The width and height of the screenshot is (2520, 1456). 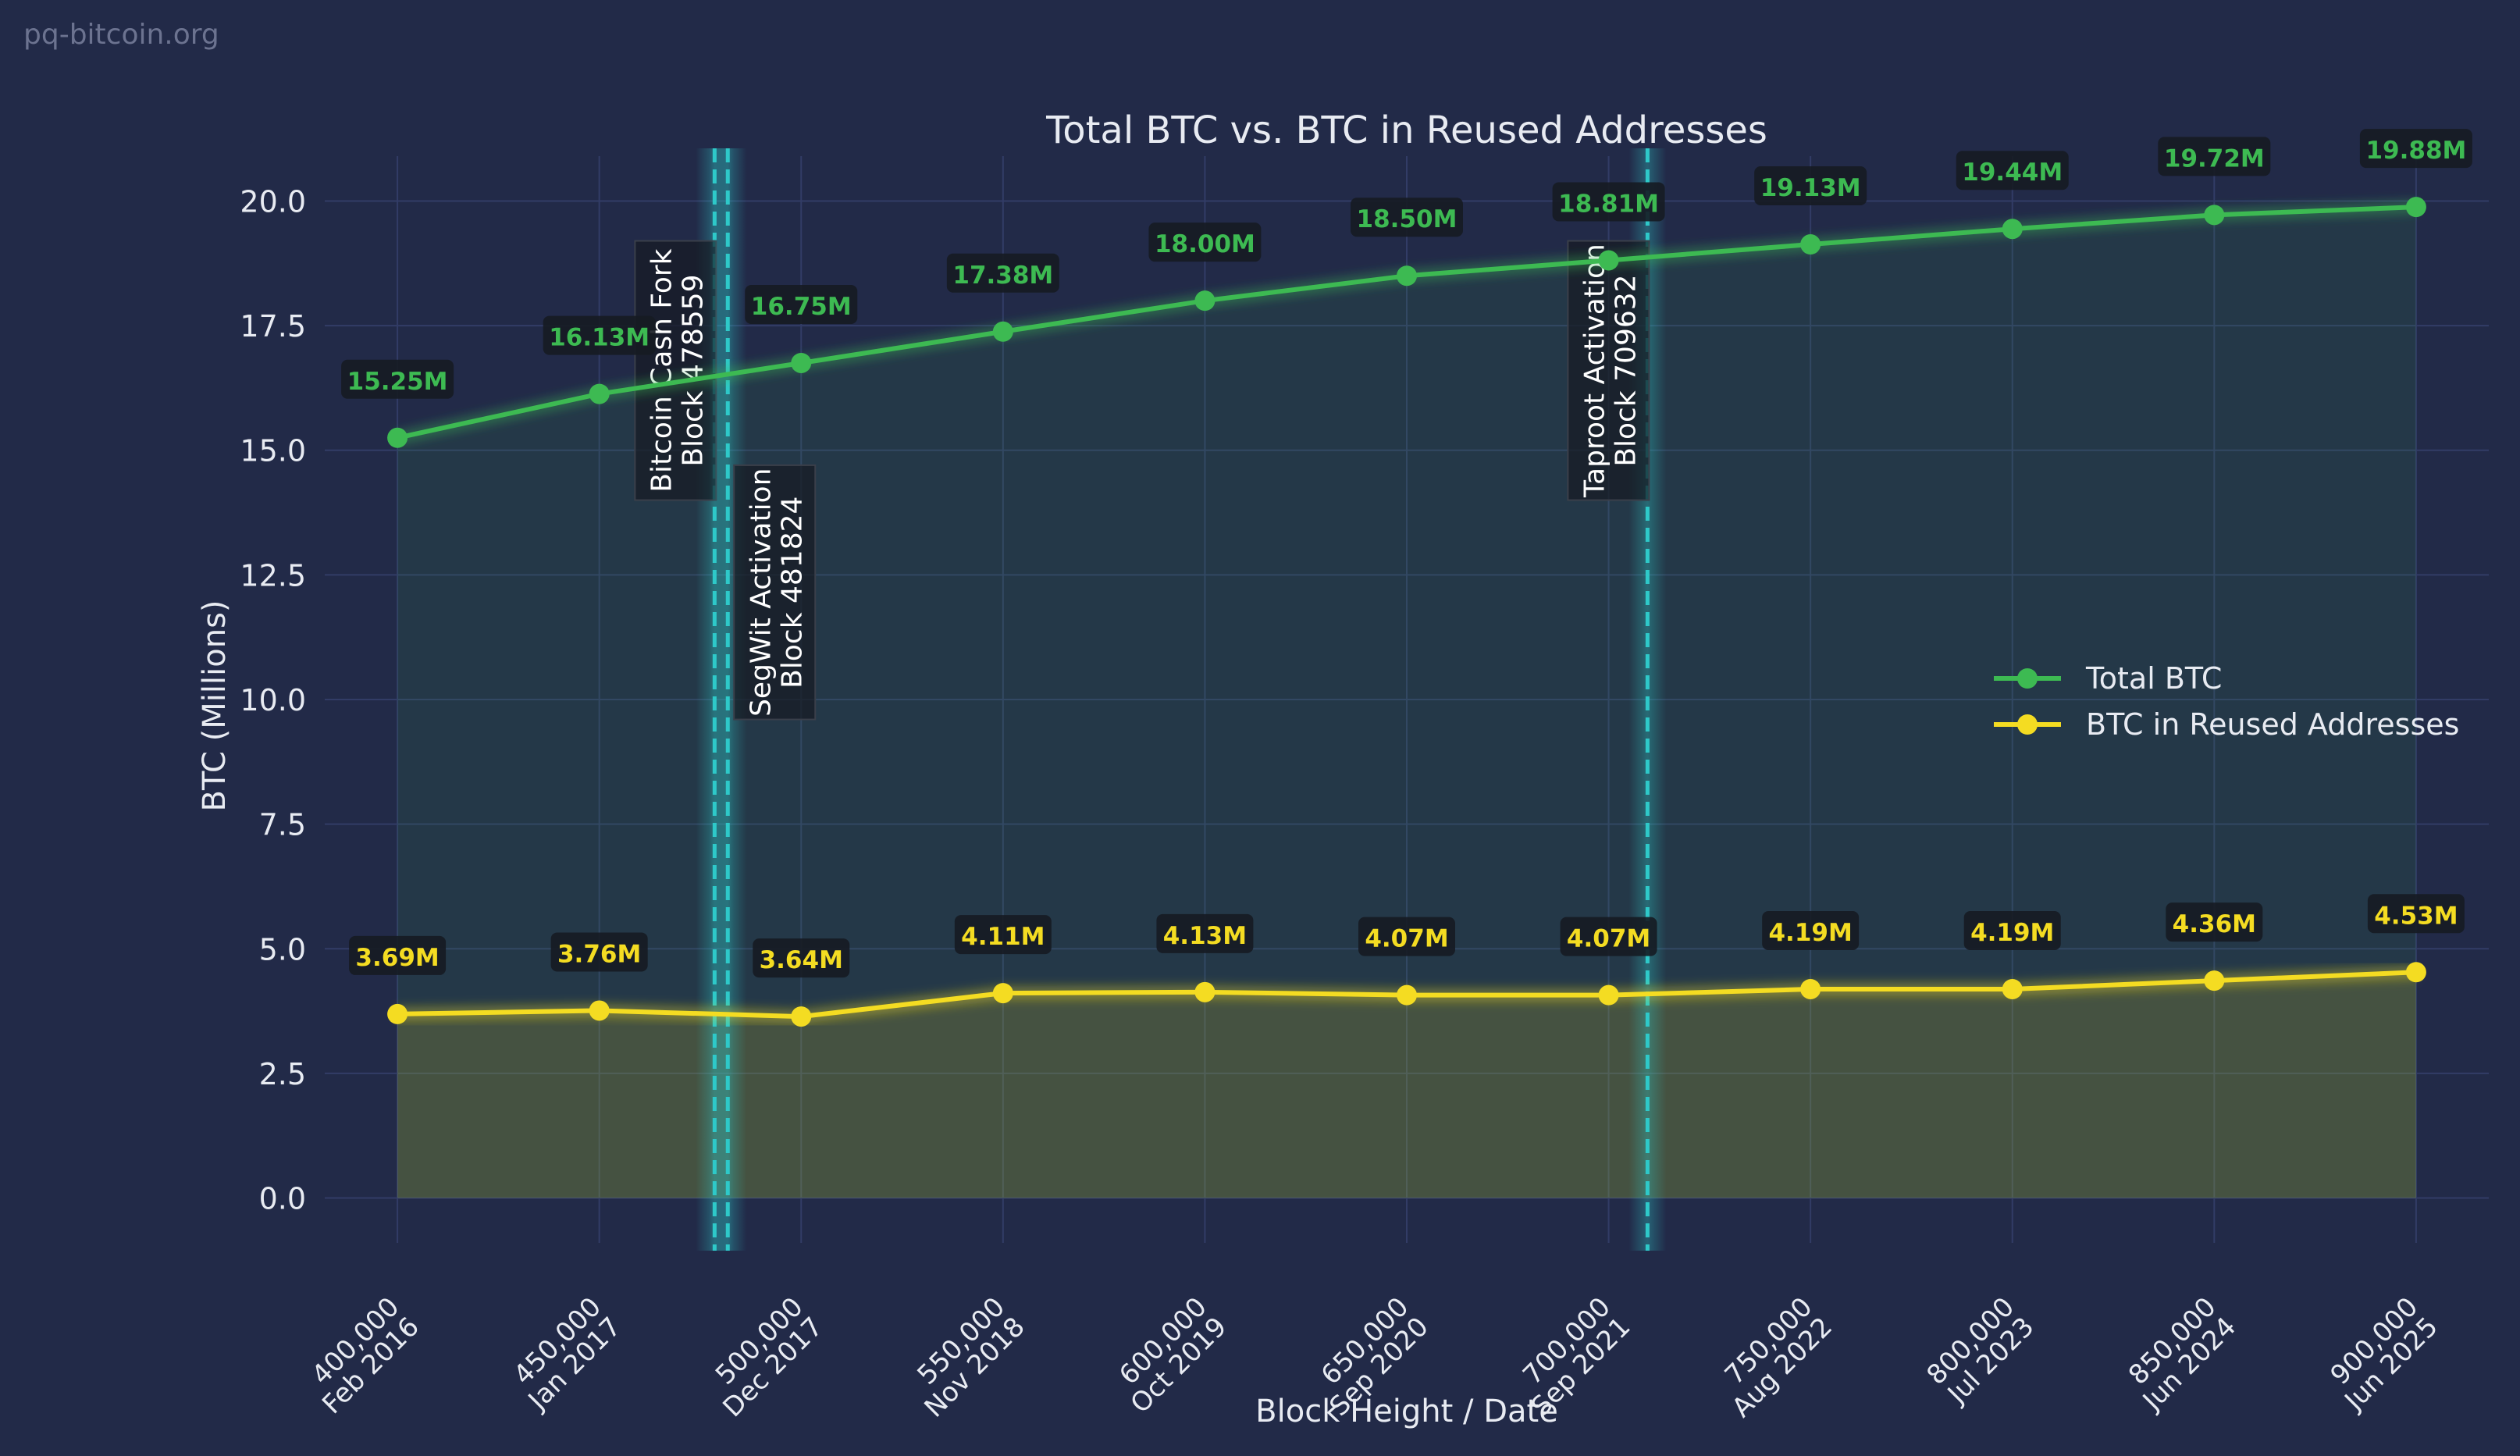 I want to click on event-block: Block 478559, so click(x=693, y=370).